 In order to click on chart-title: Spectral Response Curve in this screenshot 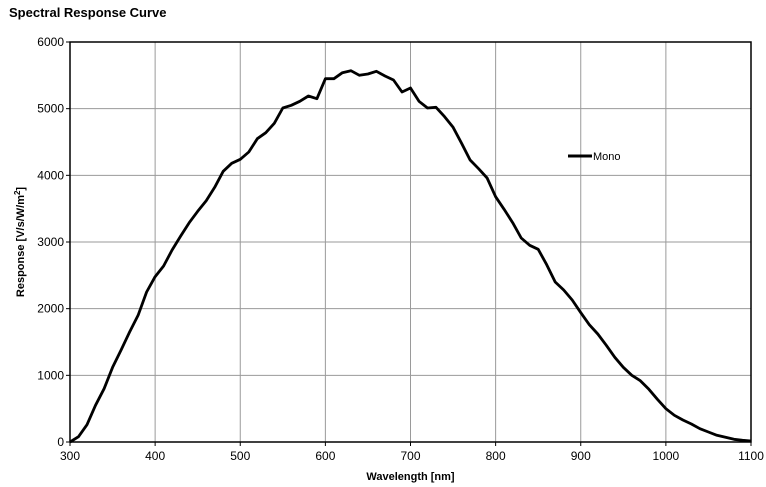, I will do `click(88, 12)`.